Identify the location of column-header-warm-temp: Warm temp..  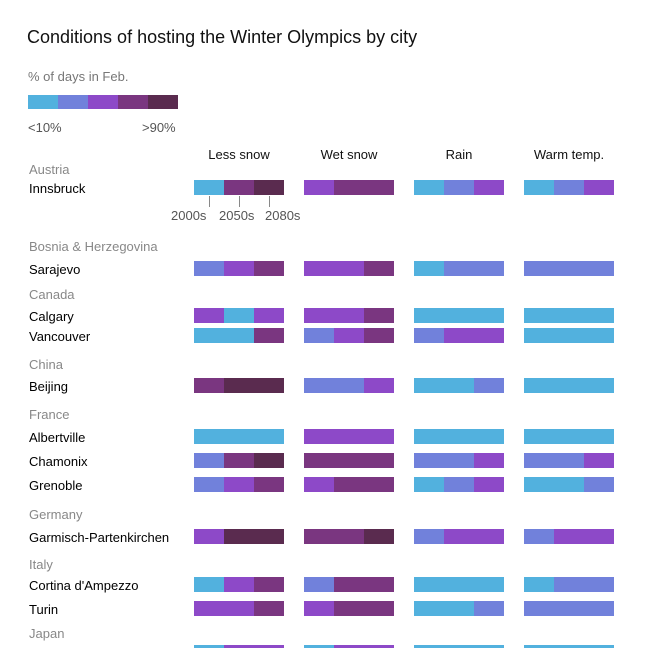
(569, 154).